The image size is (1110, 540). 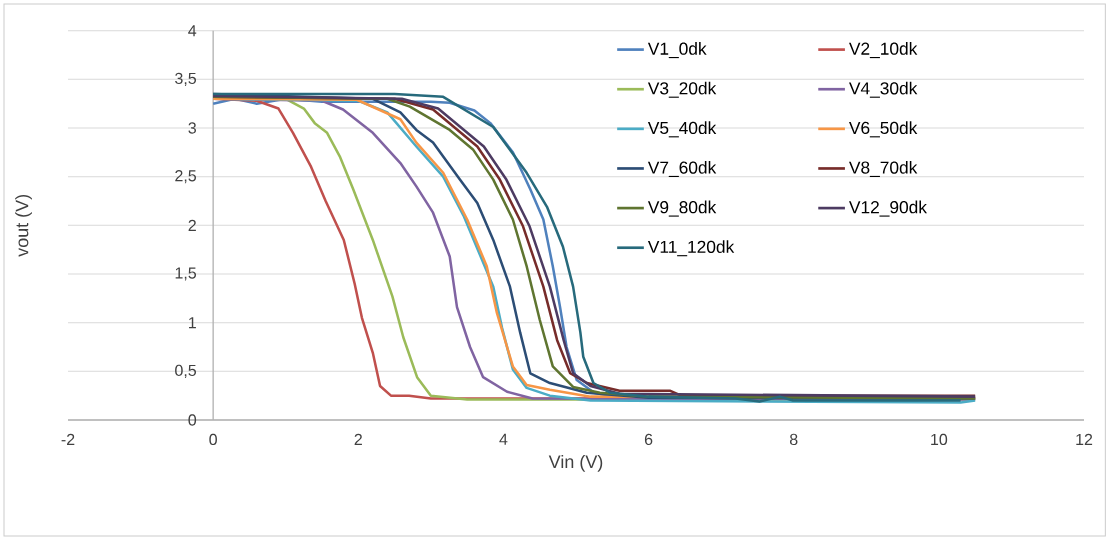 I want to click on legend-label: V1_0dk, so click(x=677, y=50).